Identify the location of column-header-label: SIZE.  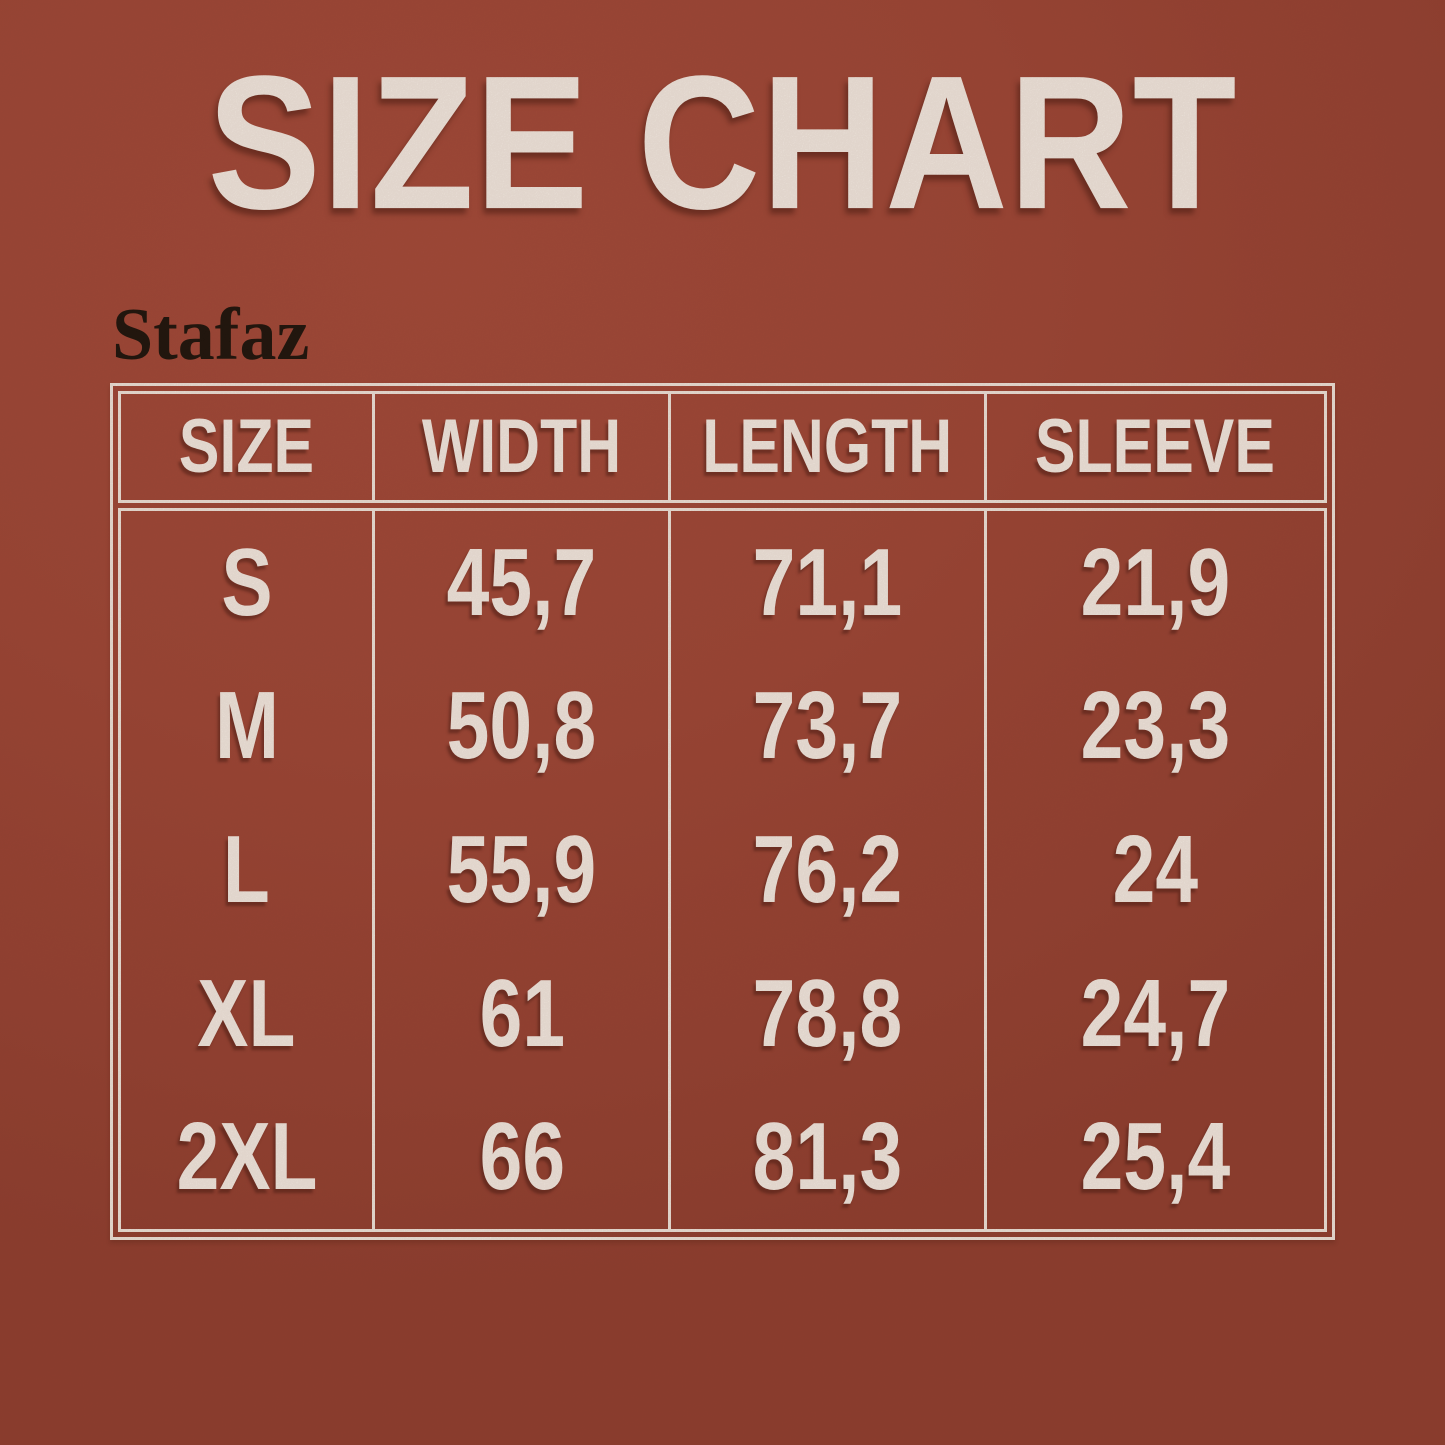
(247, 446).